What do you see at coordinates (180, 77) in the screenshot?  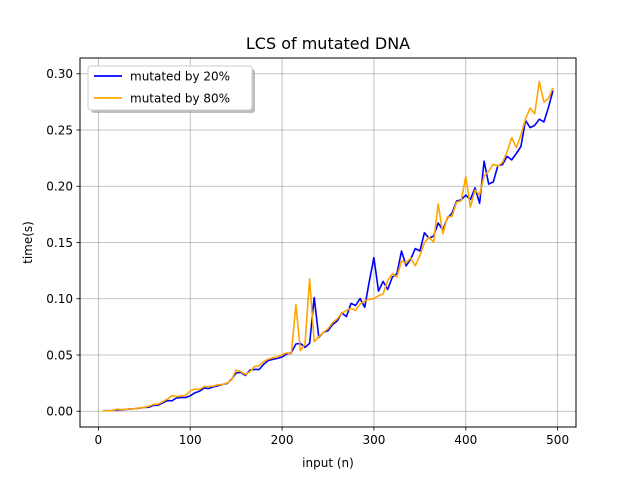 I see `legend-label-1: mutated by 20%` at bounding box center [180, 77].